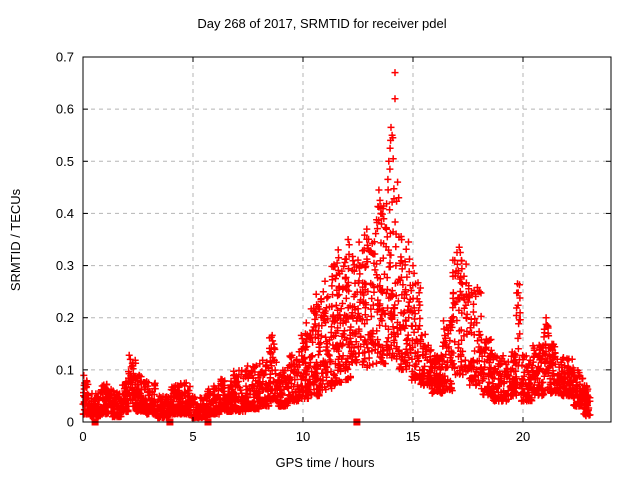  What do you see at coordinates (70, 422) in the screenshot?
I see `y-tick-label: 0` at bounding box center [70, 422].